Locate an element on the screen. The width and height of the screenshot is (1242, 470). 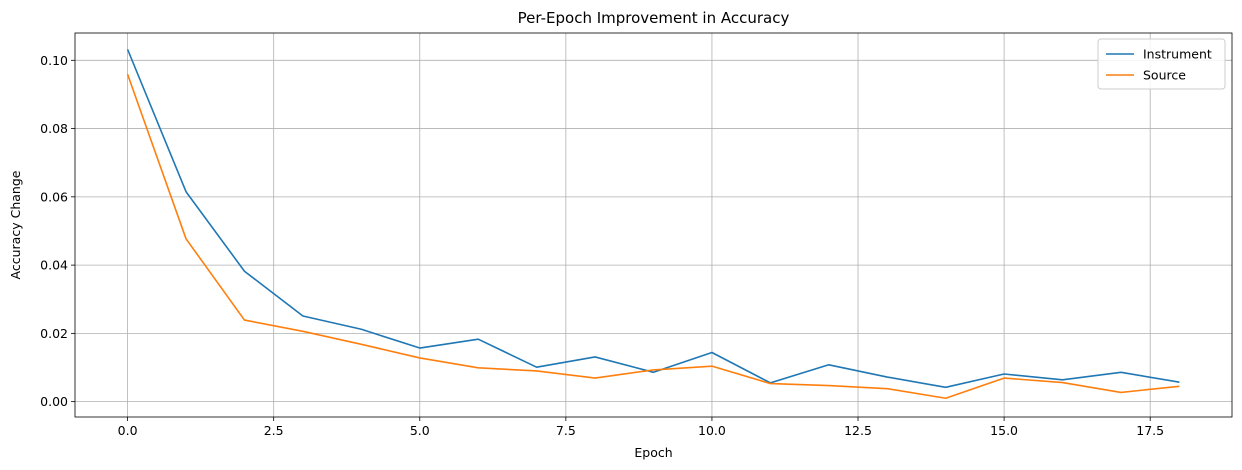
x-tick-label: 10.0 is located at coordinates (712, 430).